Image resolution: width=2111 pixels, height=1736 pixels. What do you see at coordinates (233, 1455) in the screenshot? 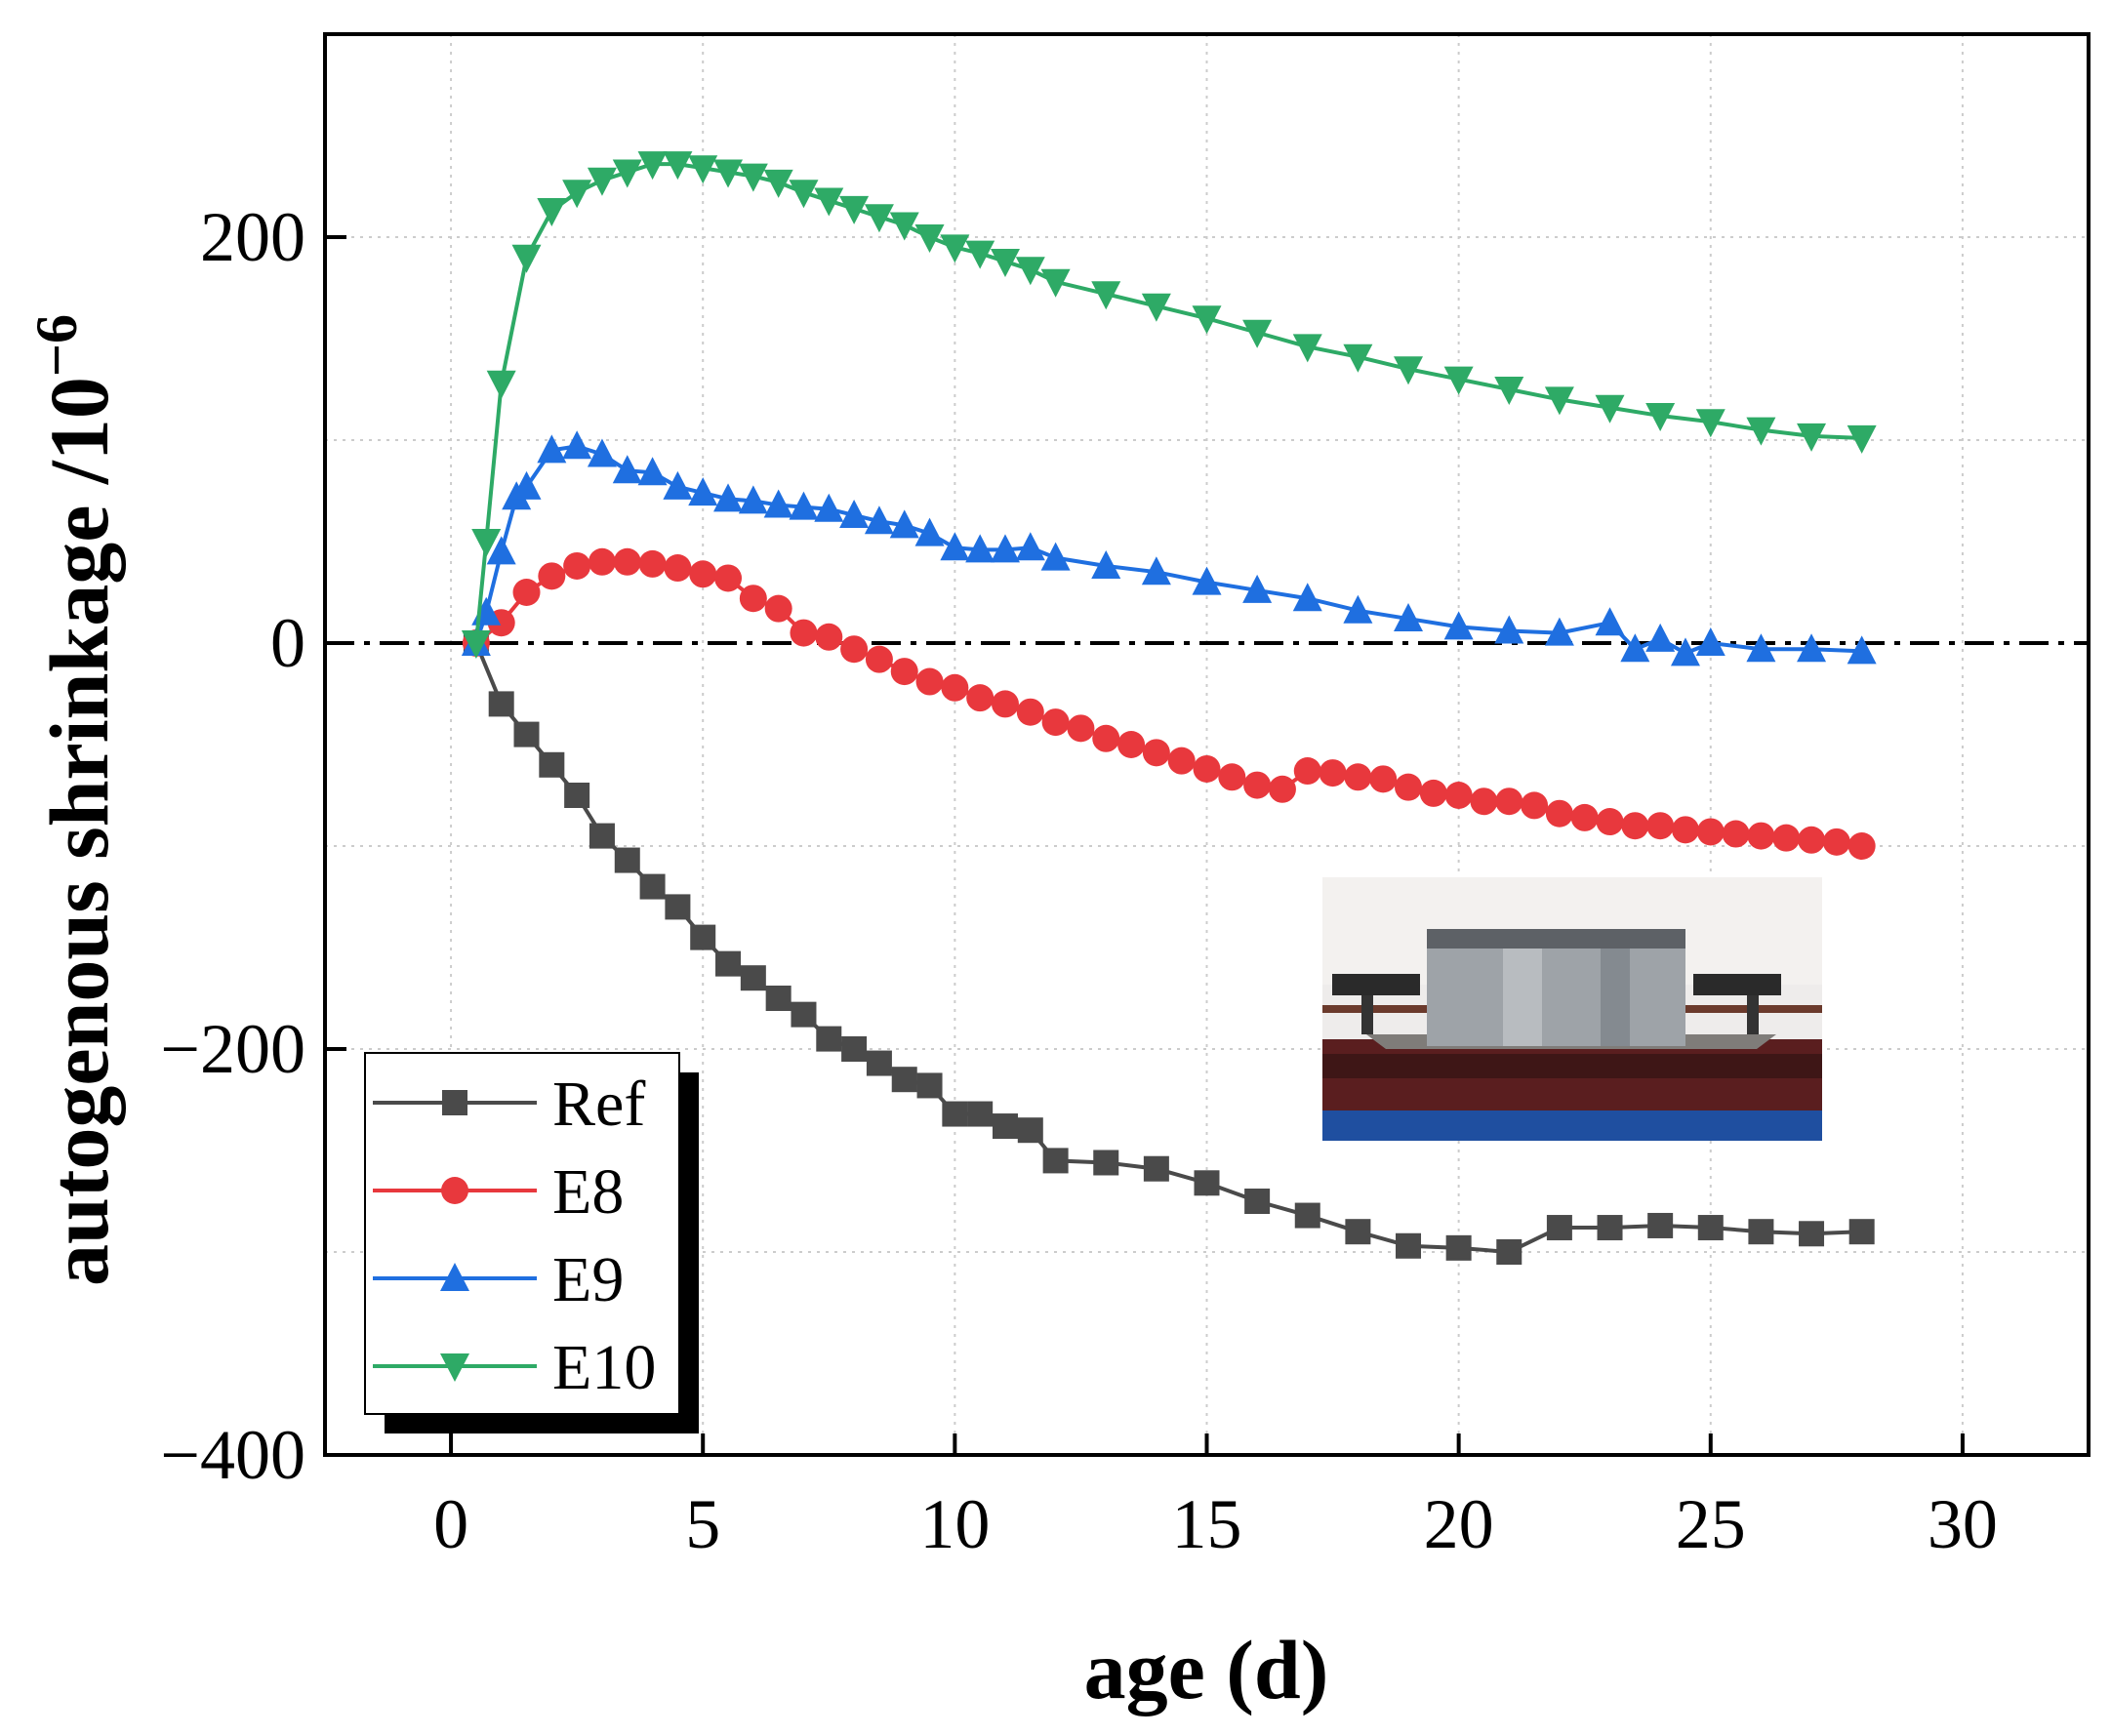
I see `y-tick-label: −400` at bounding box center [233, 1455].